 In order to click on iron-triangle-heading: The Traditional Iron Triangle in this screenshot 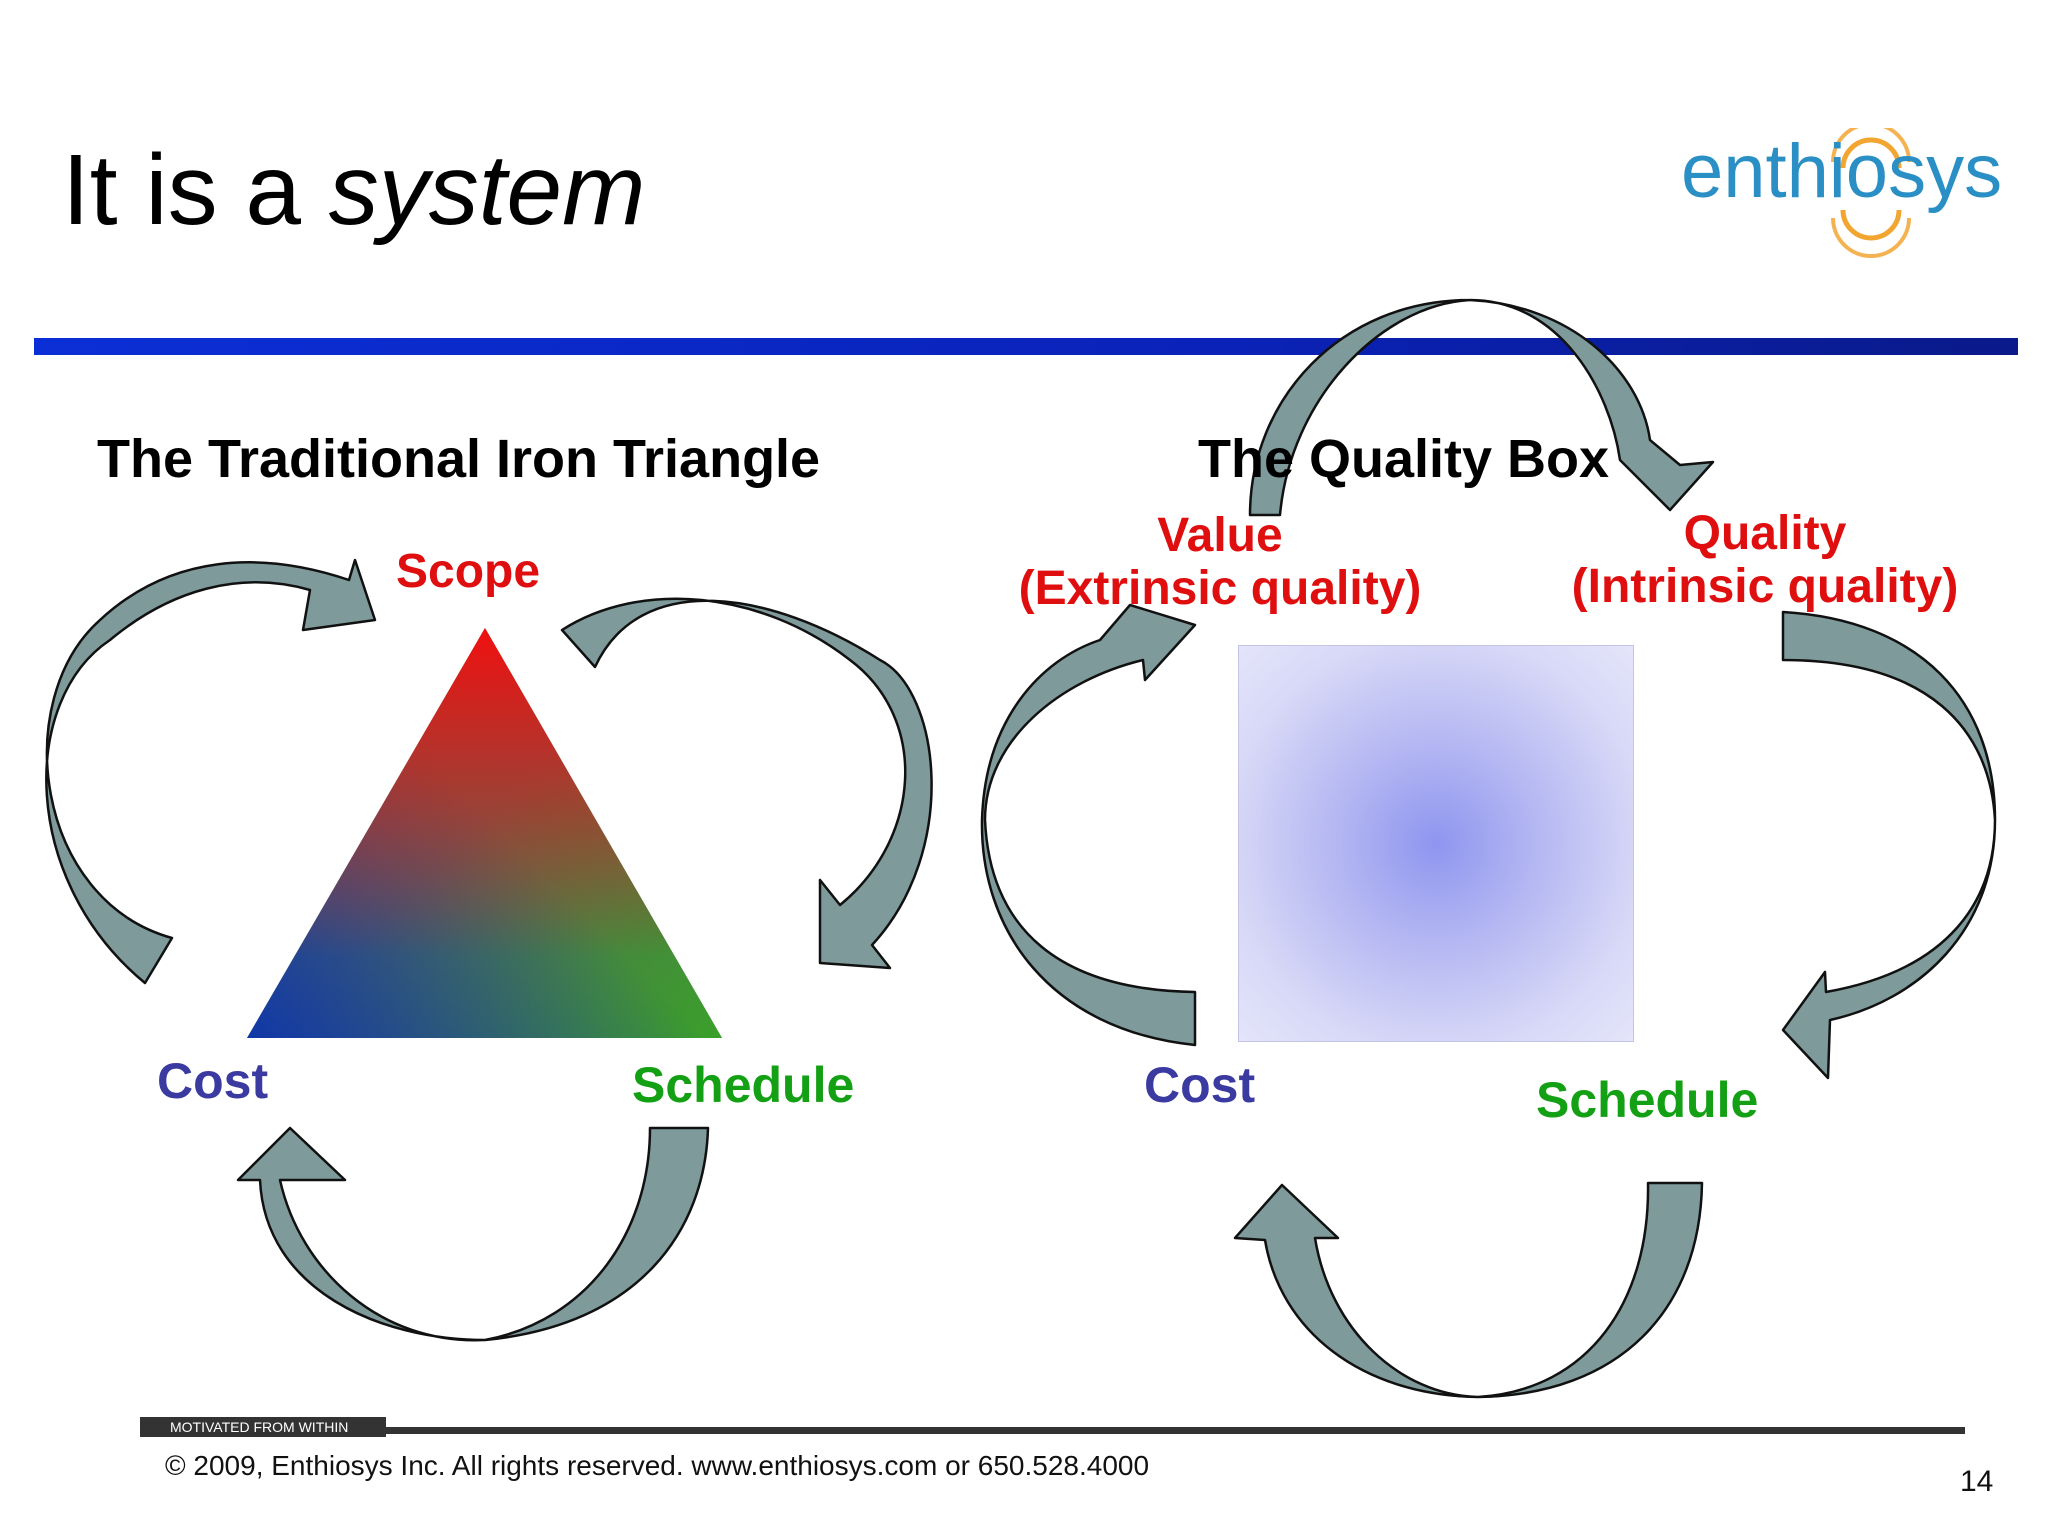, I will do `click(459, 459)`.